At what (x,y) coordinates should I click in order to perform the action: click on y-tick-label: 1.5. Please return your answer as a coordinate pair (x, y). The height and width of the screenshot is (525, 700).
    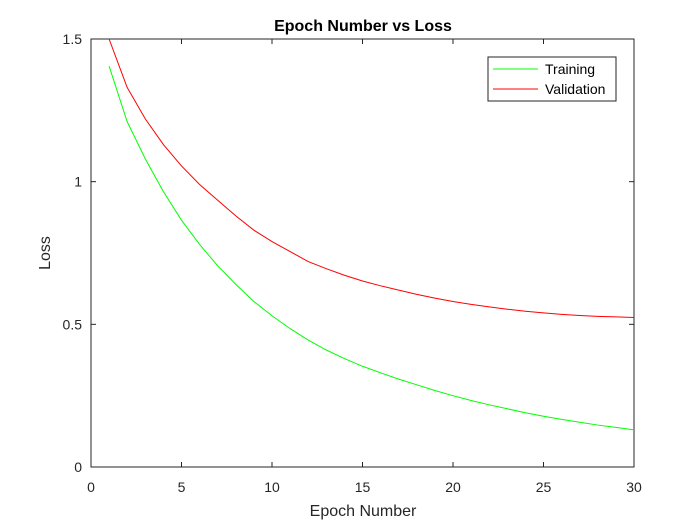
    Looking at the image, I should click on (73, 39).